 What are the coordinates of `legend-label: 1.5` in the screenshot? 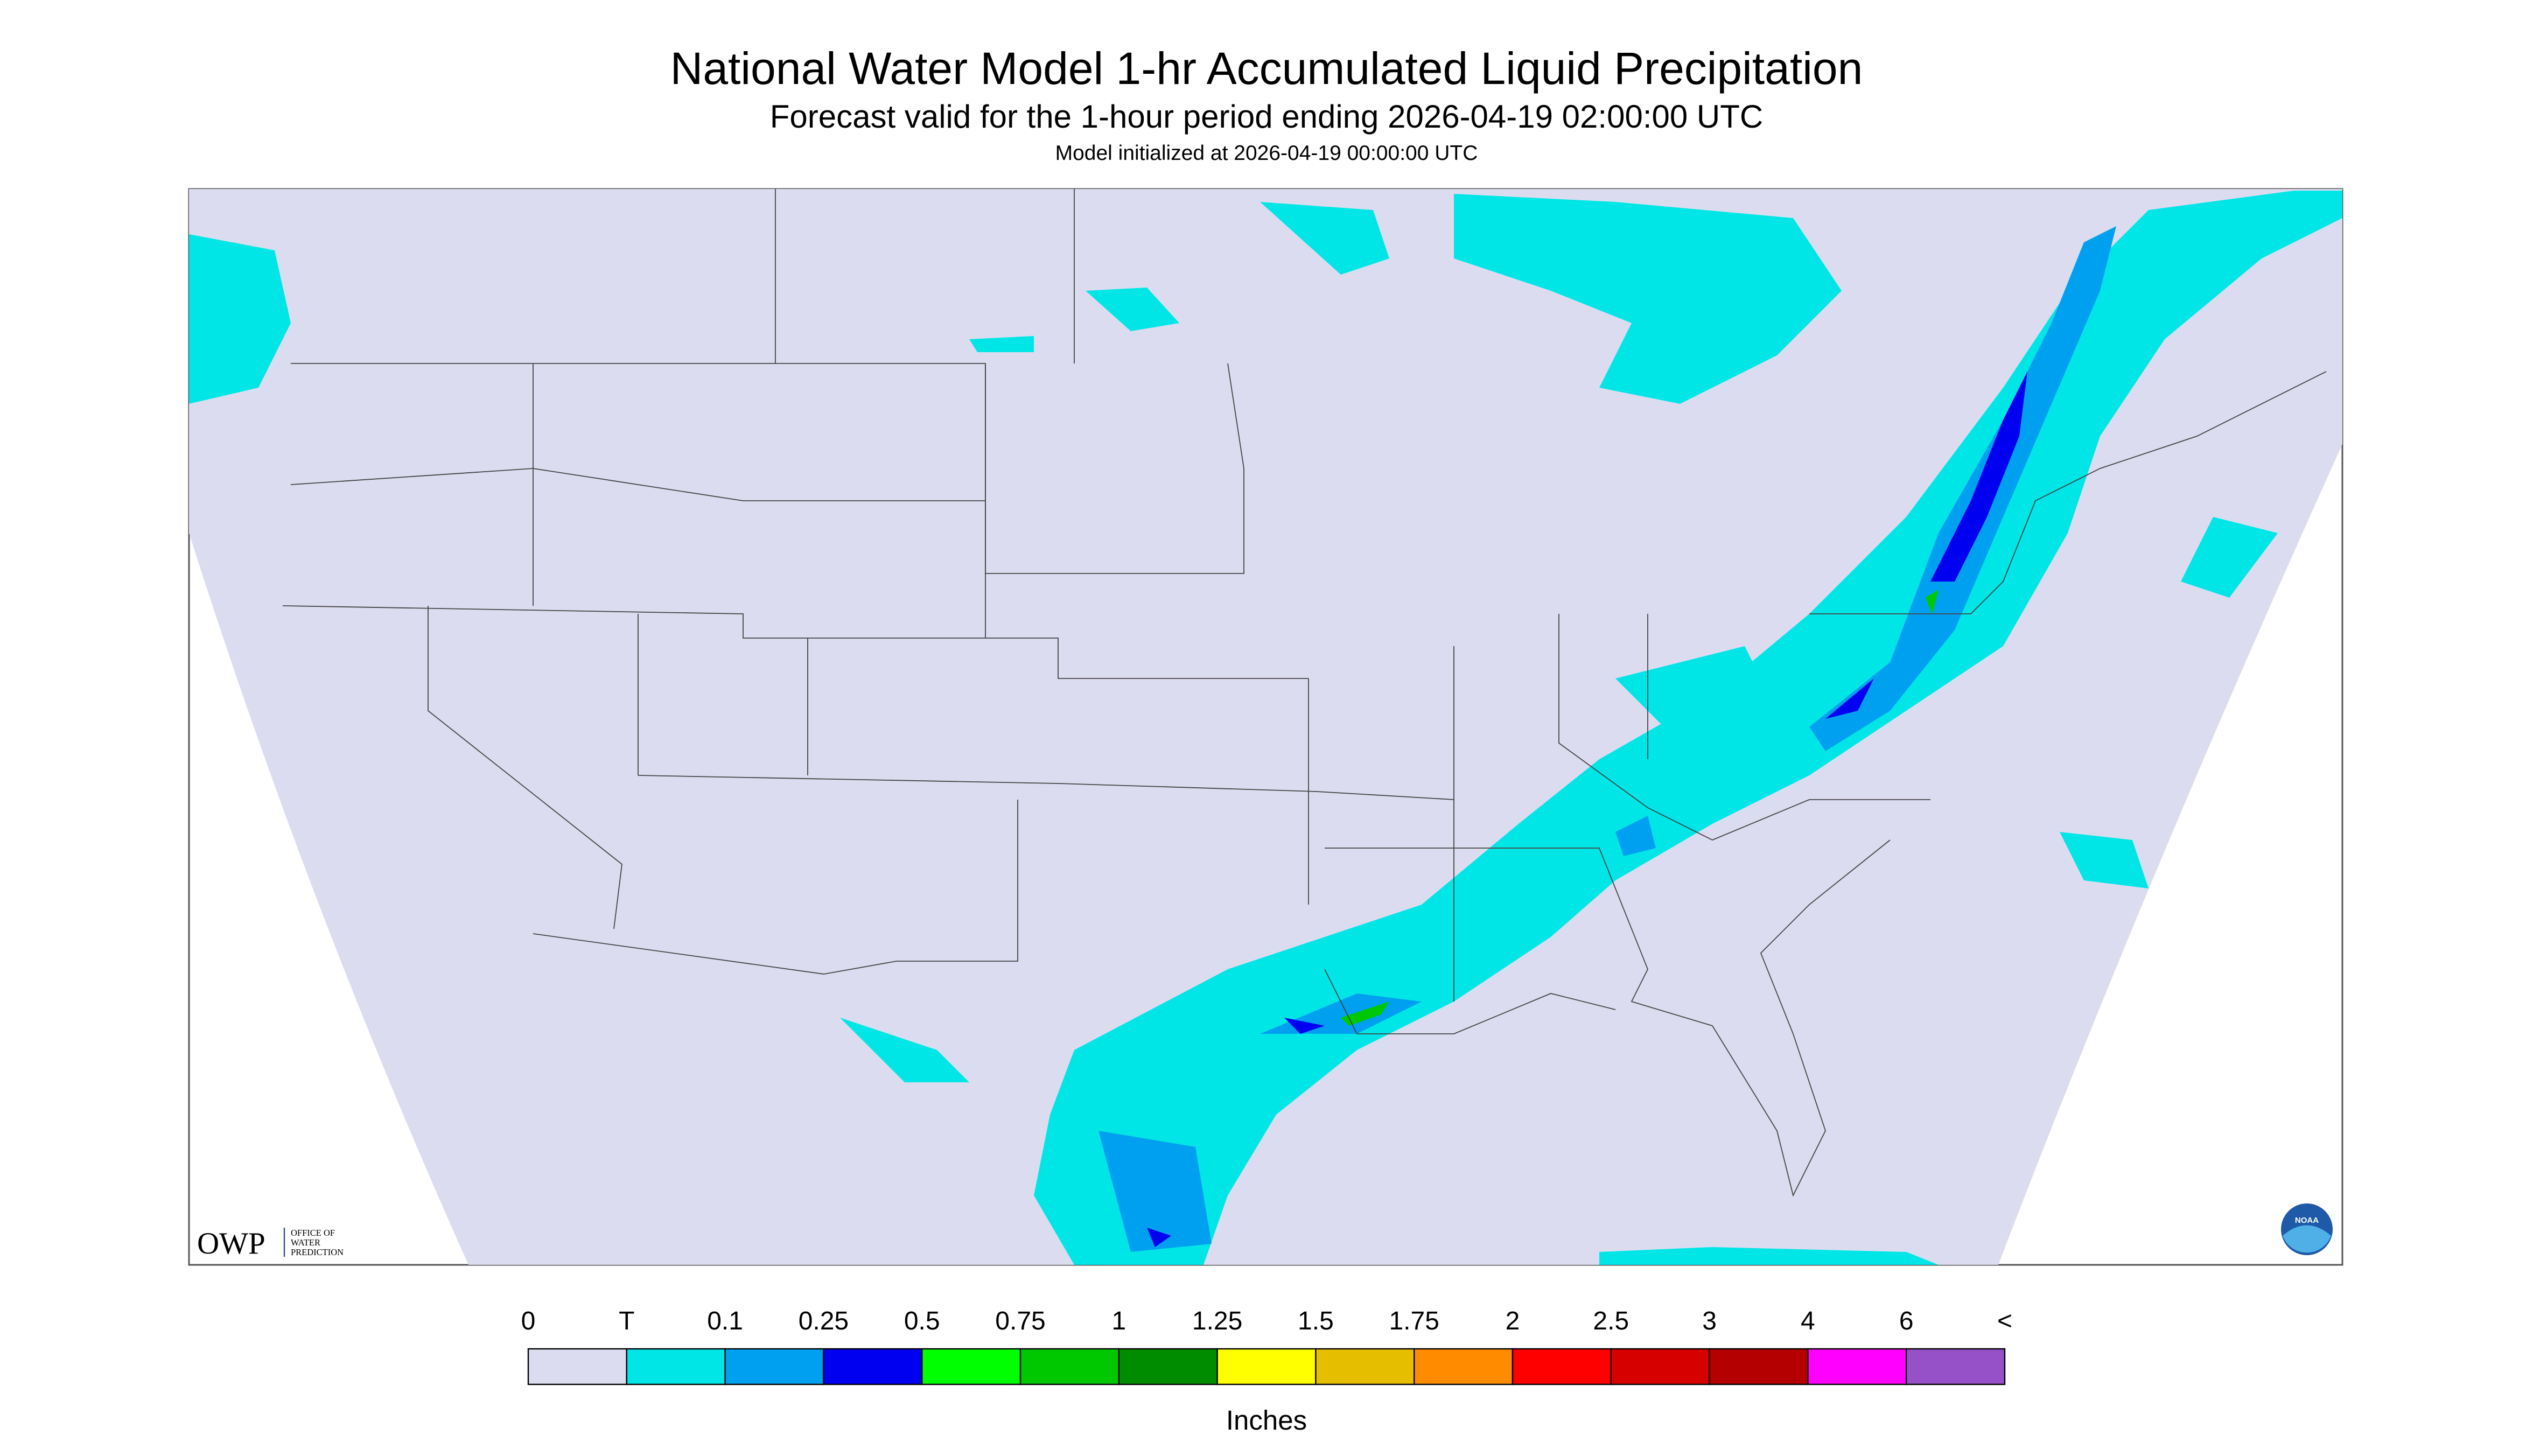 It's located at (1316, 1321).